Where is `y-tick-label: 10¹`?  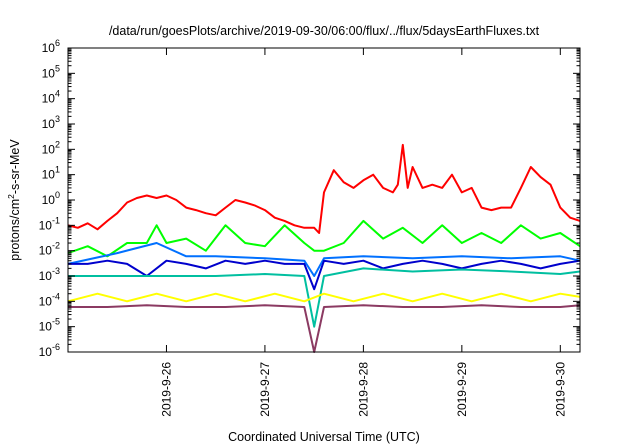 y-tick-label: 10¹ is located at coordinates (51, 173).